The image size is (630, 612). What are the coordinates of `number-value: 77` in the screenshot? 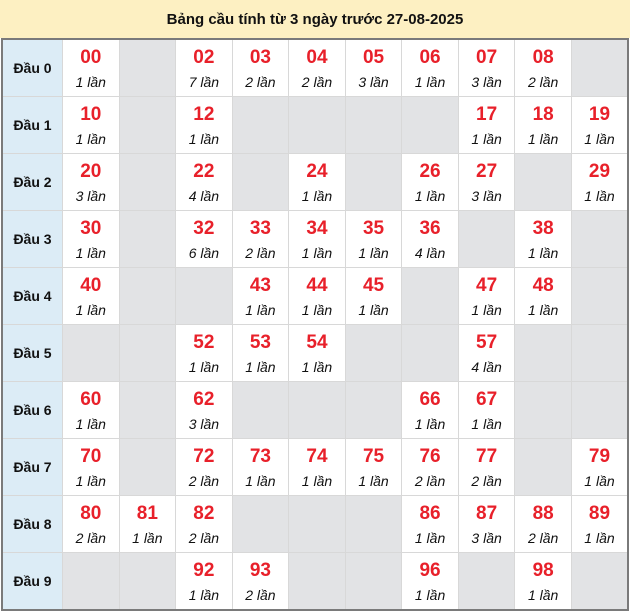 It's located at (487, 456).